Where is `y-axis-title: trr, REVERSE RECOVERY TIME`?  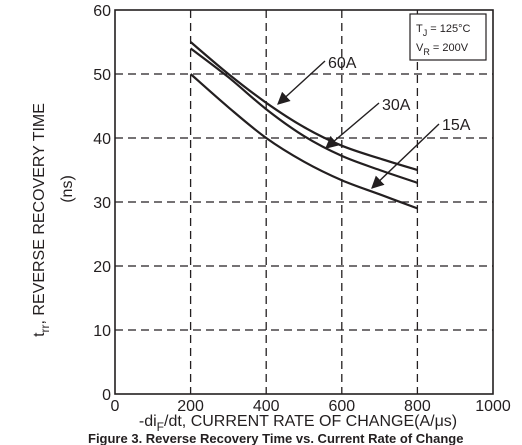 y-axis-title: trr, REVERSE RECOVERY TIME is located at coordinates (41, 220).